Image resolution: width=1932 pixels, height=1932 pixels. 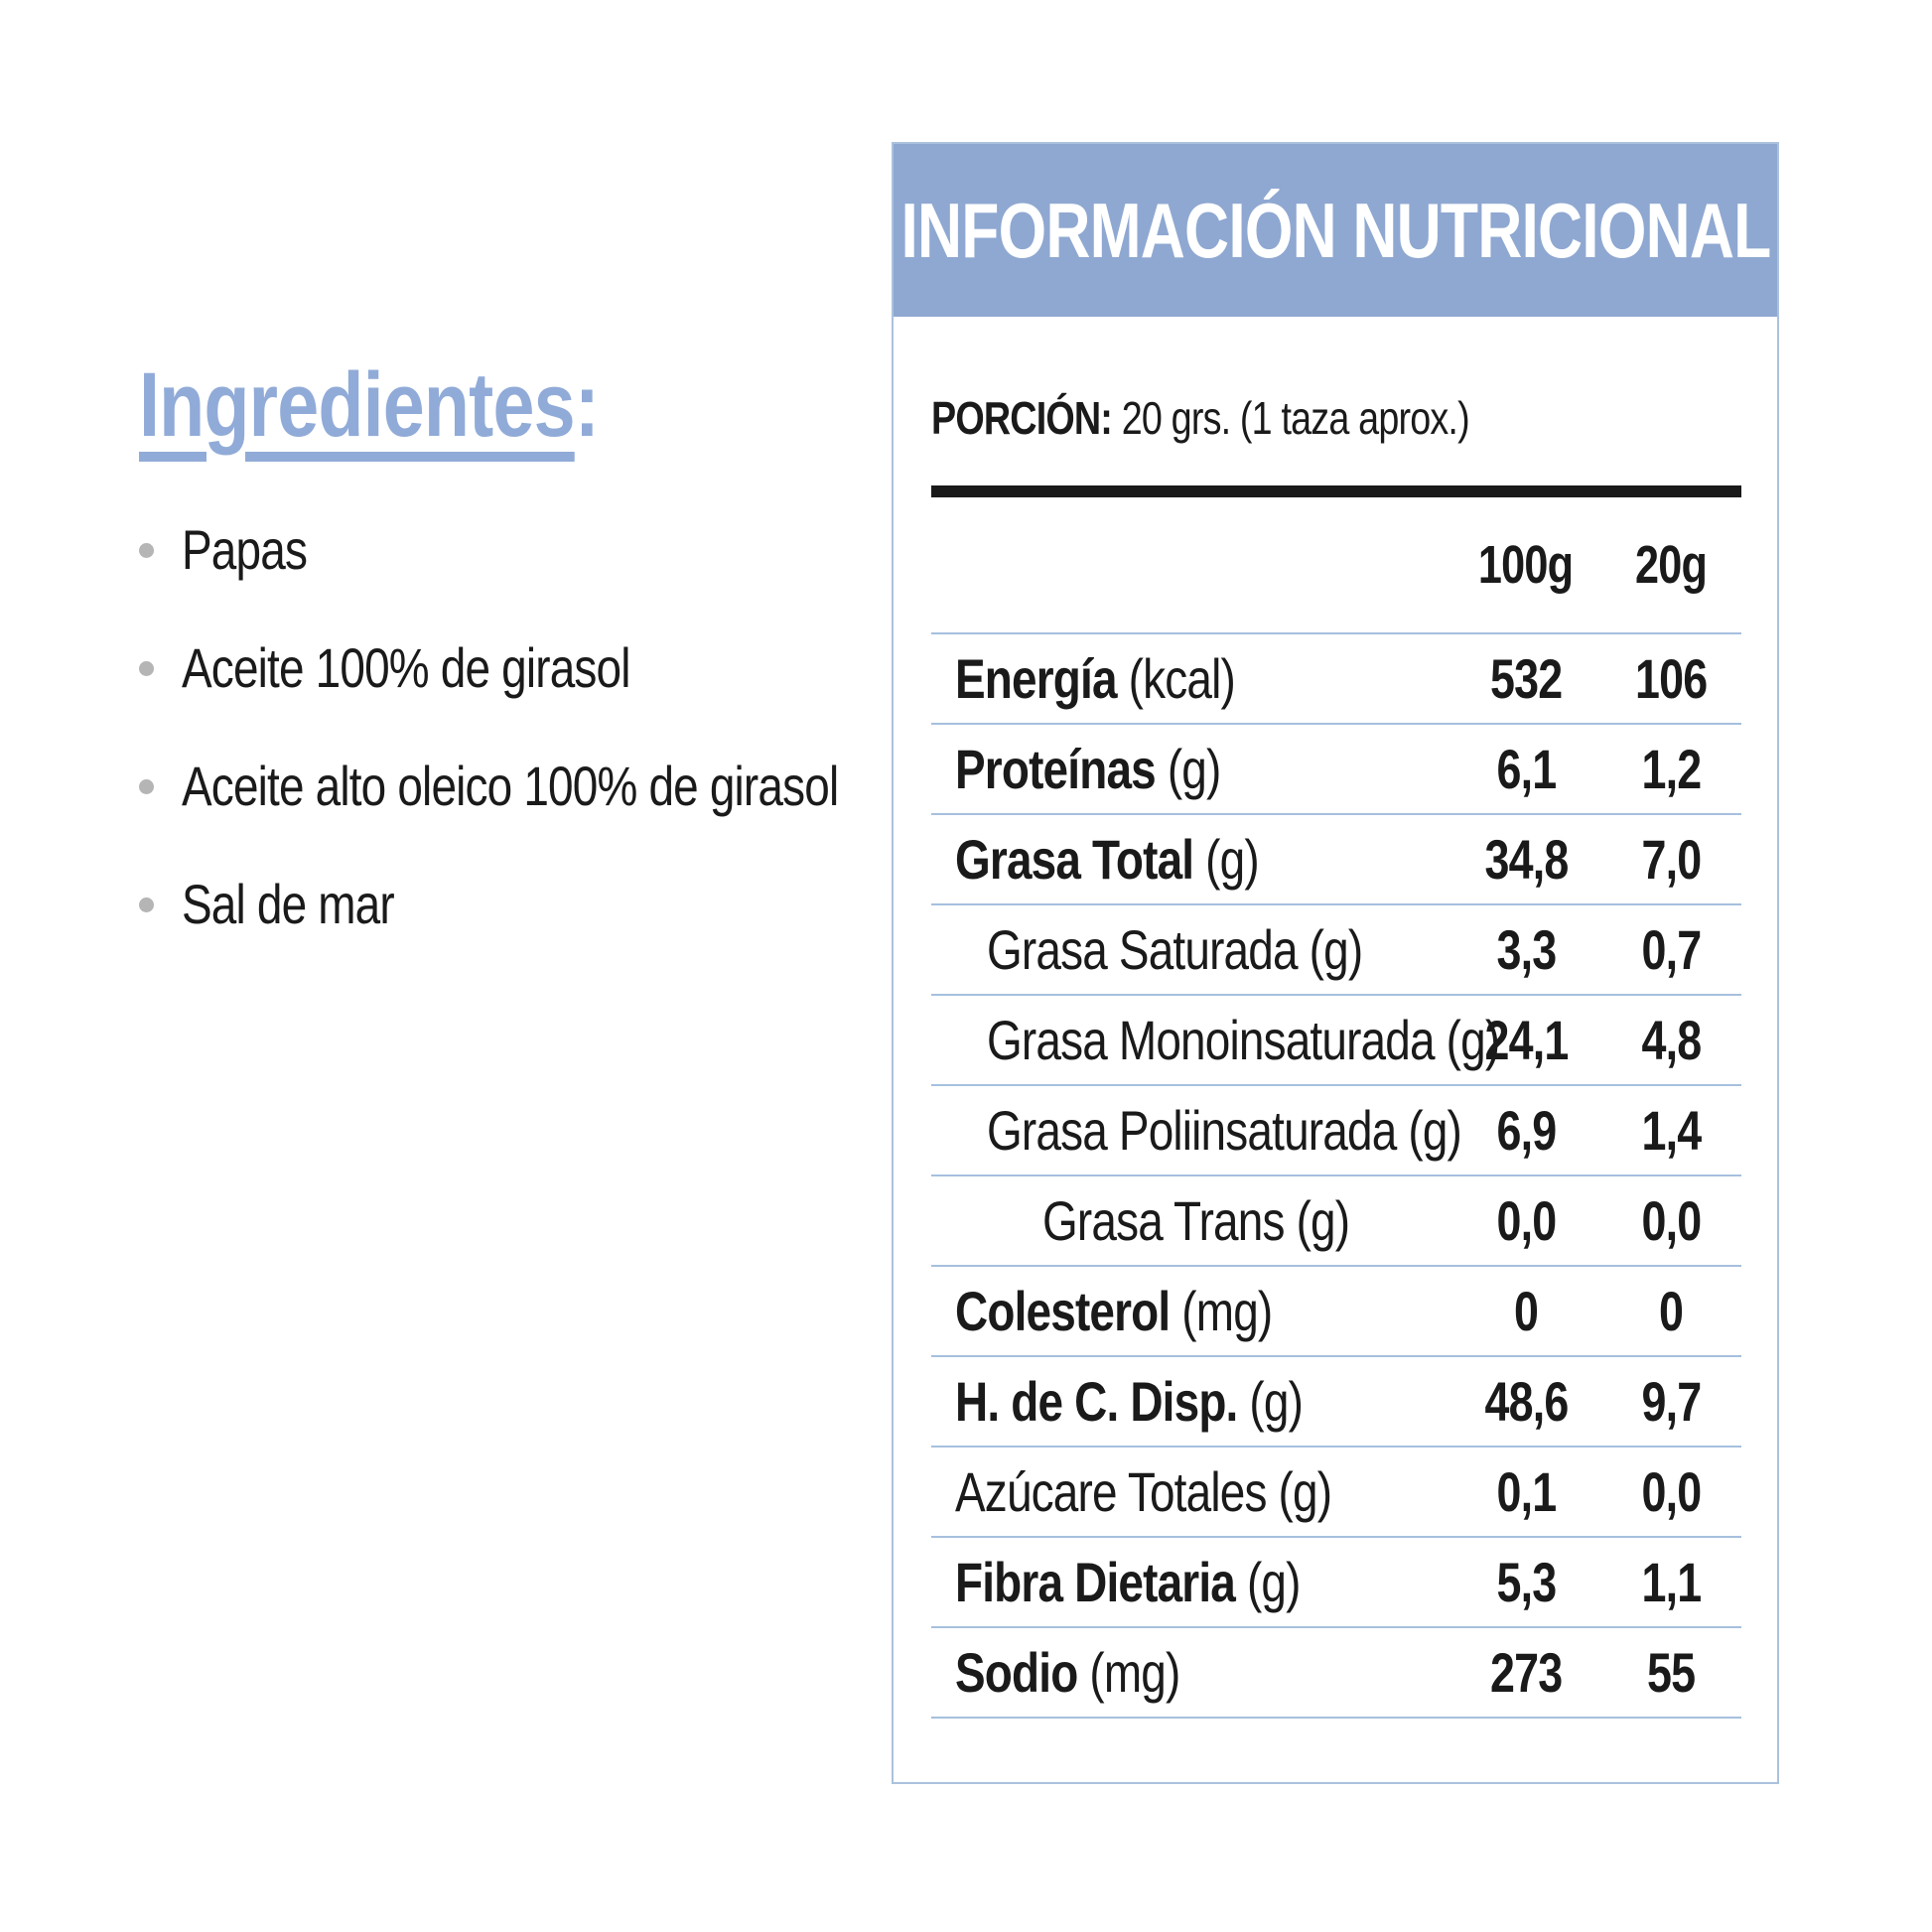 I want to click on list-item: Aceite alto oleico 100% de girasol, so click(x=489, y=787).